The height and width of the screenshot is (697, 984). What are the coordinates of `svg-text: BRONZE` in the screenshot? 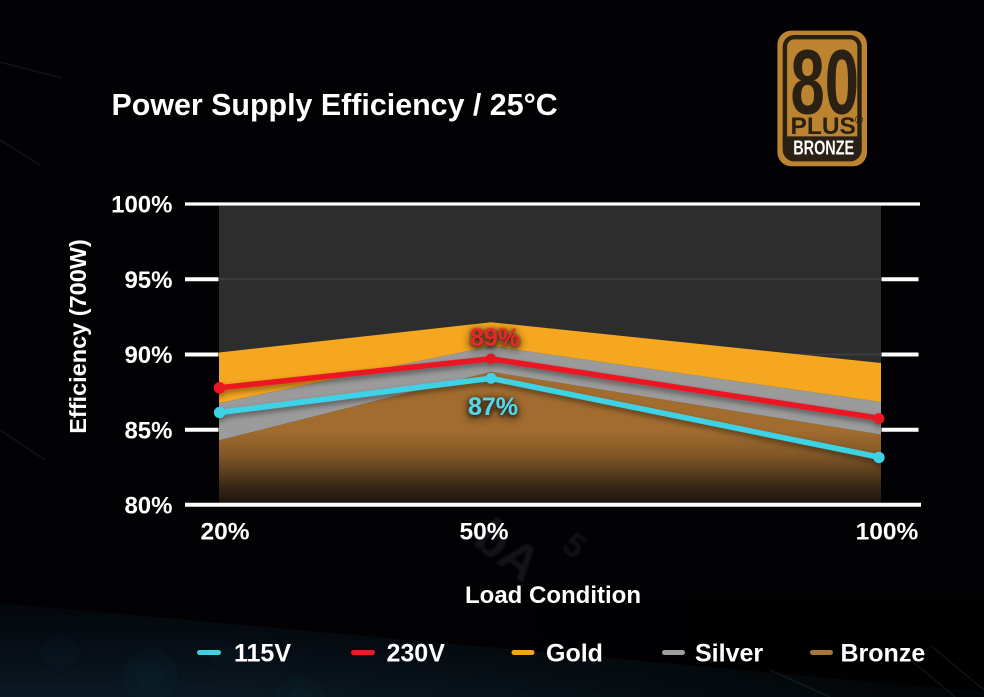 It's located at (823, 147).